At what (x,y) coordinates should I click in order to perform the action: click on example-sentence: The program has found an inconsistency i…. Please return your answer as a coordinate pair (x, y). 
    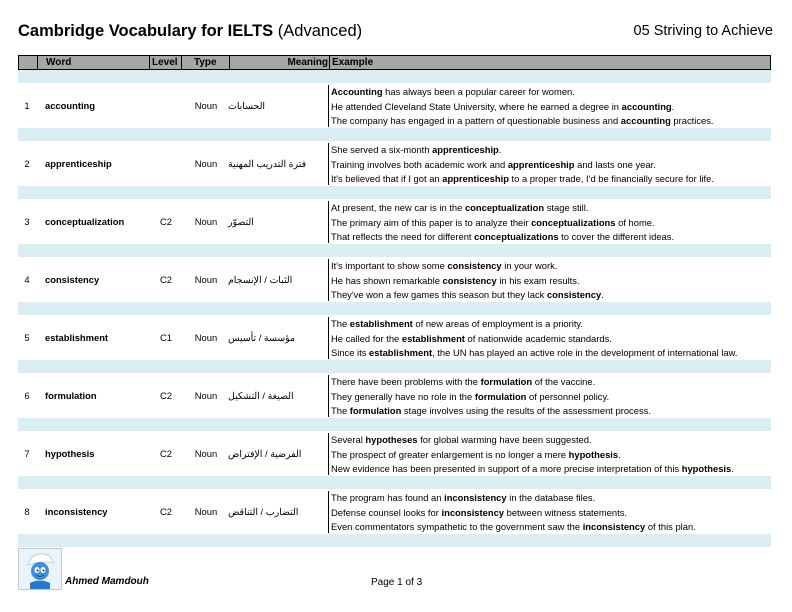
    Looking at the image, I should click on (513, 498).